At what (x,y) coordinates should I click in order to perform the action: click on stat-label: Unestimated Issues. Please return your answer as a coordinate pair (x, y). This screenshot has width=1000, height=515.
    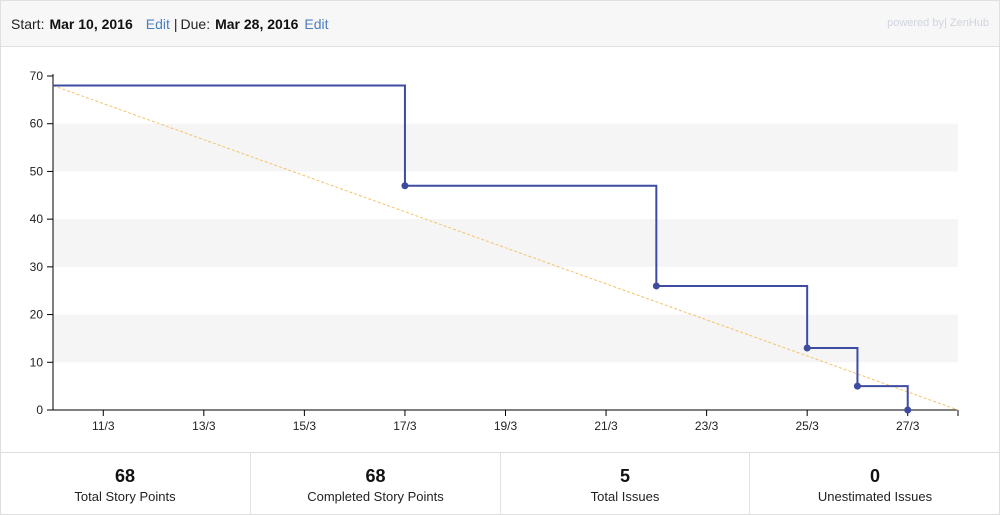
    Looking at the image, I should click on (875, 496).